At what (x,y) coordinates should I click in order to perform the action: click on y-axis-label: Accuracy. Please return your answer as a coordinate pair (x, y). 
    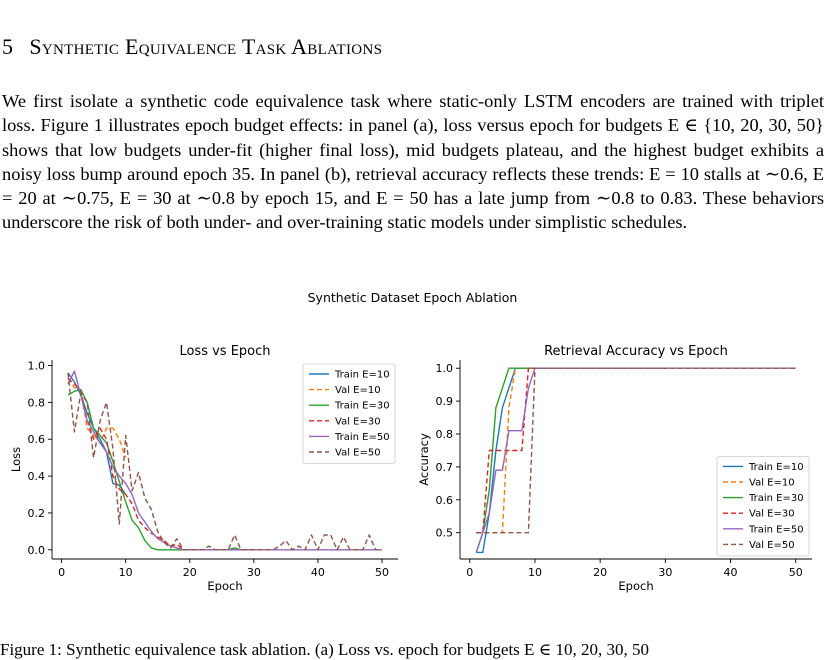
    Looking at the image, I should click on (424, 459).